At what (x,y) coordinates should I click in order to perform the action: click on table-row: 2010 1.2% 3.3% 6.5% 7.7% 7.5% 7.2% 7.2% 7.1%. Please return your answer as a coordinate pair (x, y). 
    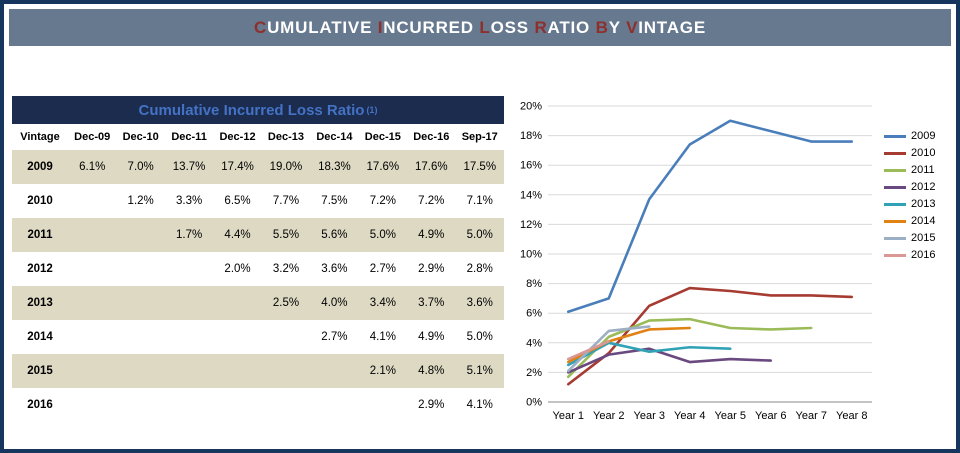
    Looking at the image, I should click on (258, 201).